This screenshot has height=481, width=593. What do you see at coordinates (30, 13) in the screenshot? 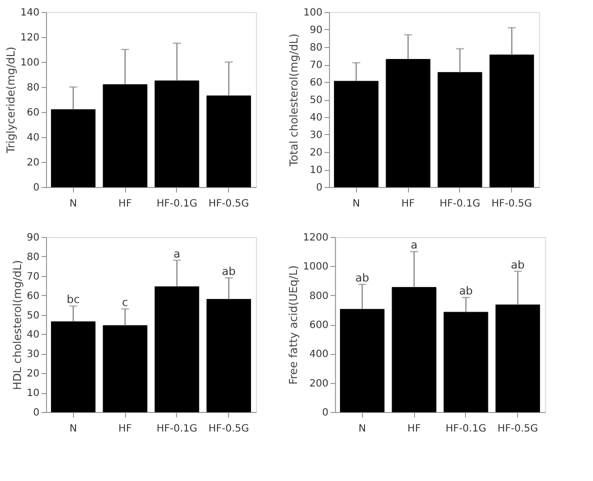
I see `y-tick-label: 140` at bounding box center [30, 13].